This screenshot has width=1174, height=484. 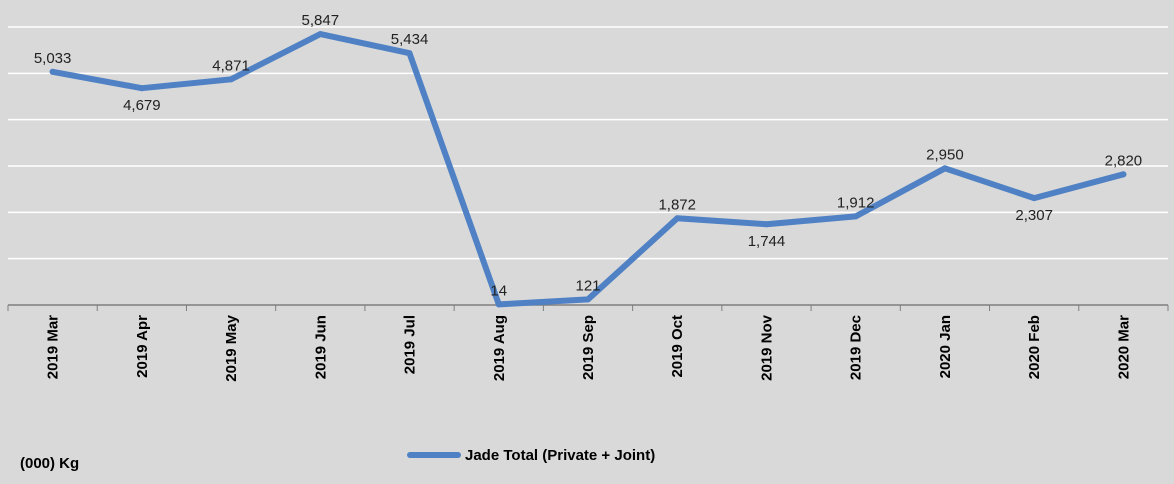 I want to click on legend-label: Jade Total (Private + Joint), so click(x=560, y=455).